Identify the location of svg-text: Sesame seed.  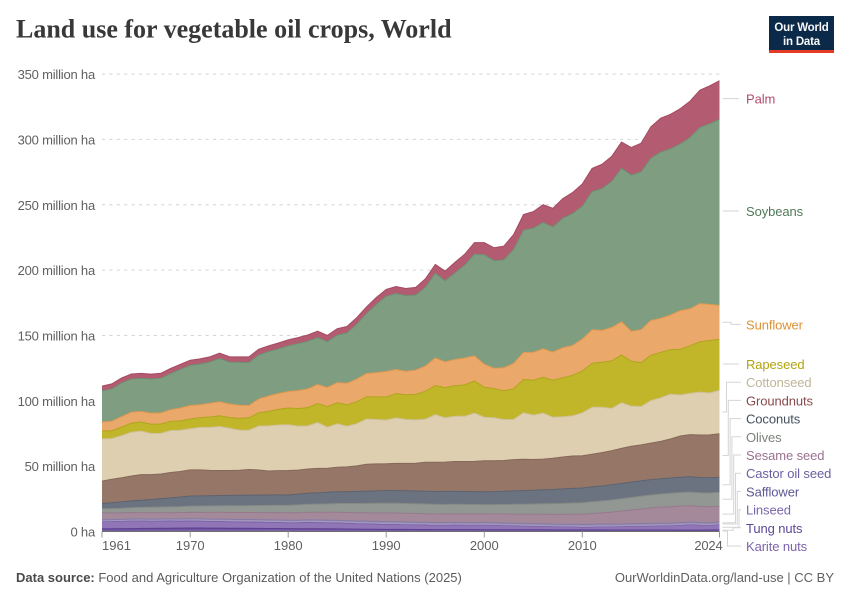
(785, 455).